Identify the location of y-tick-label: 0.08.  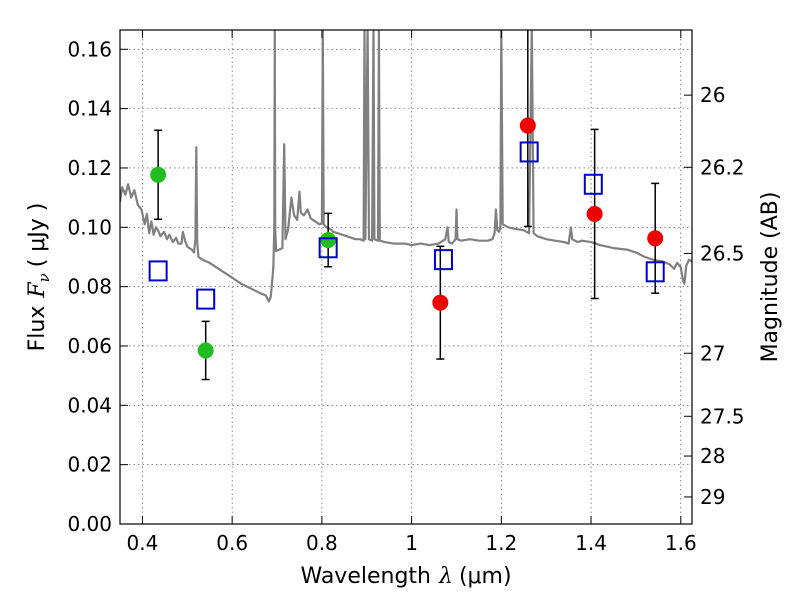
(89, 287).